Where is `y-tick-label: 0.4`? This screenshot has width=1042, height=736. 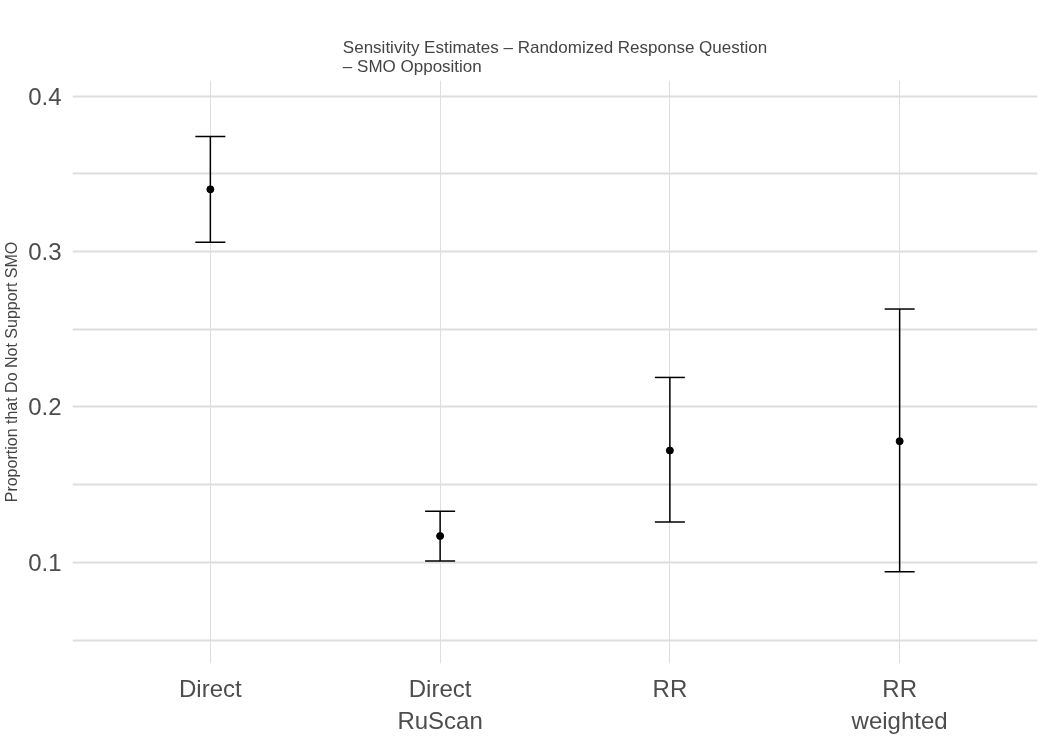 y-tick-label: 0.4 is located at coordinates (45, 96).